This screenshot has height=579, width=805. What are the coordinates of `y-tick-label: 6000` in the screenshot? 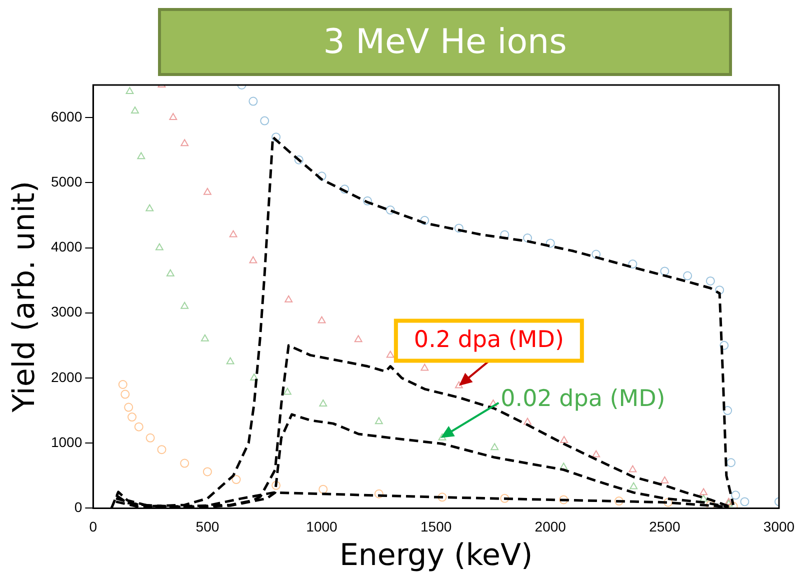 It's located at (66, 116).